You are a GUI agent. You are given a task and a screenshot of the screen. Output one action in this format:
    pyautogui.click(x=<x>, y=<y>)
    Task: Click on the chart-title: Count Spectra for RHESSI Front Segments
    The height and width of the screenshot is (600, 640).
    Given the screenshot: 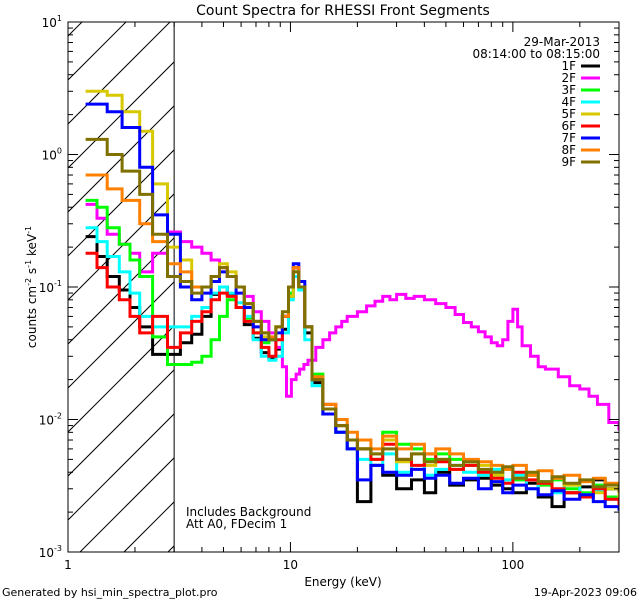 What is the action you would take?
    pyautogui.click(x=343, y=11)
    